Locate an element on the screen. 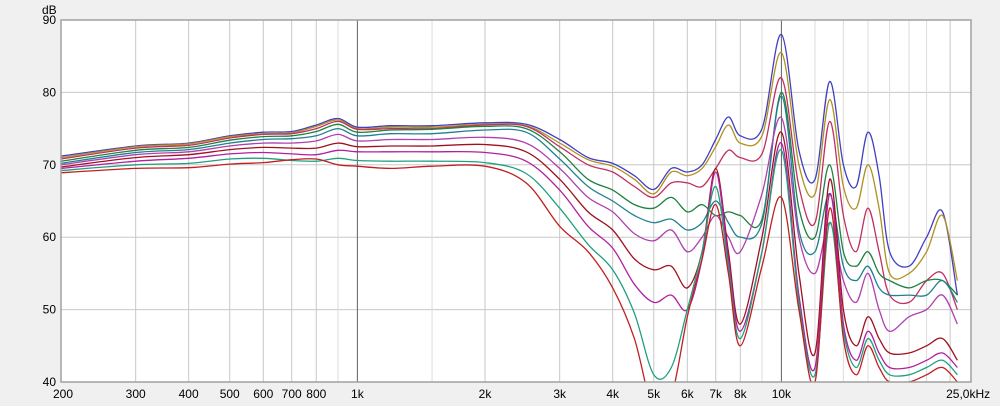 The width and height of the screenshot is (1000, 406). y-tick-label: 40 is located at coordinates (50, 382).